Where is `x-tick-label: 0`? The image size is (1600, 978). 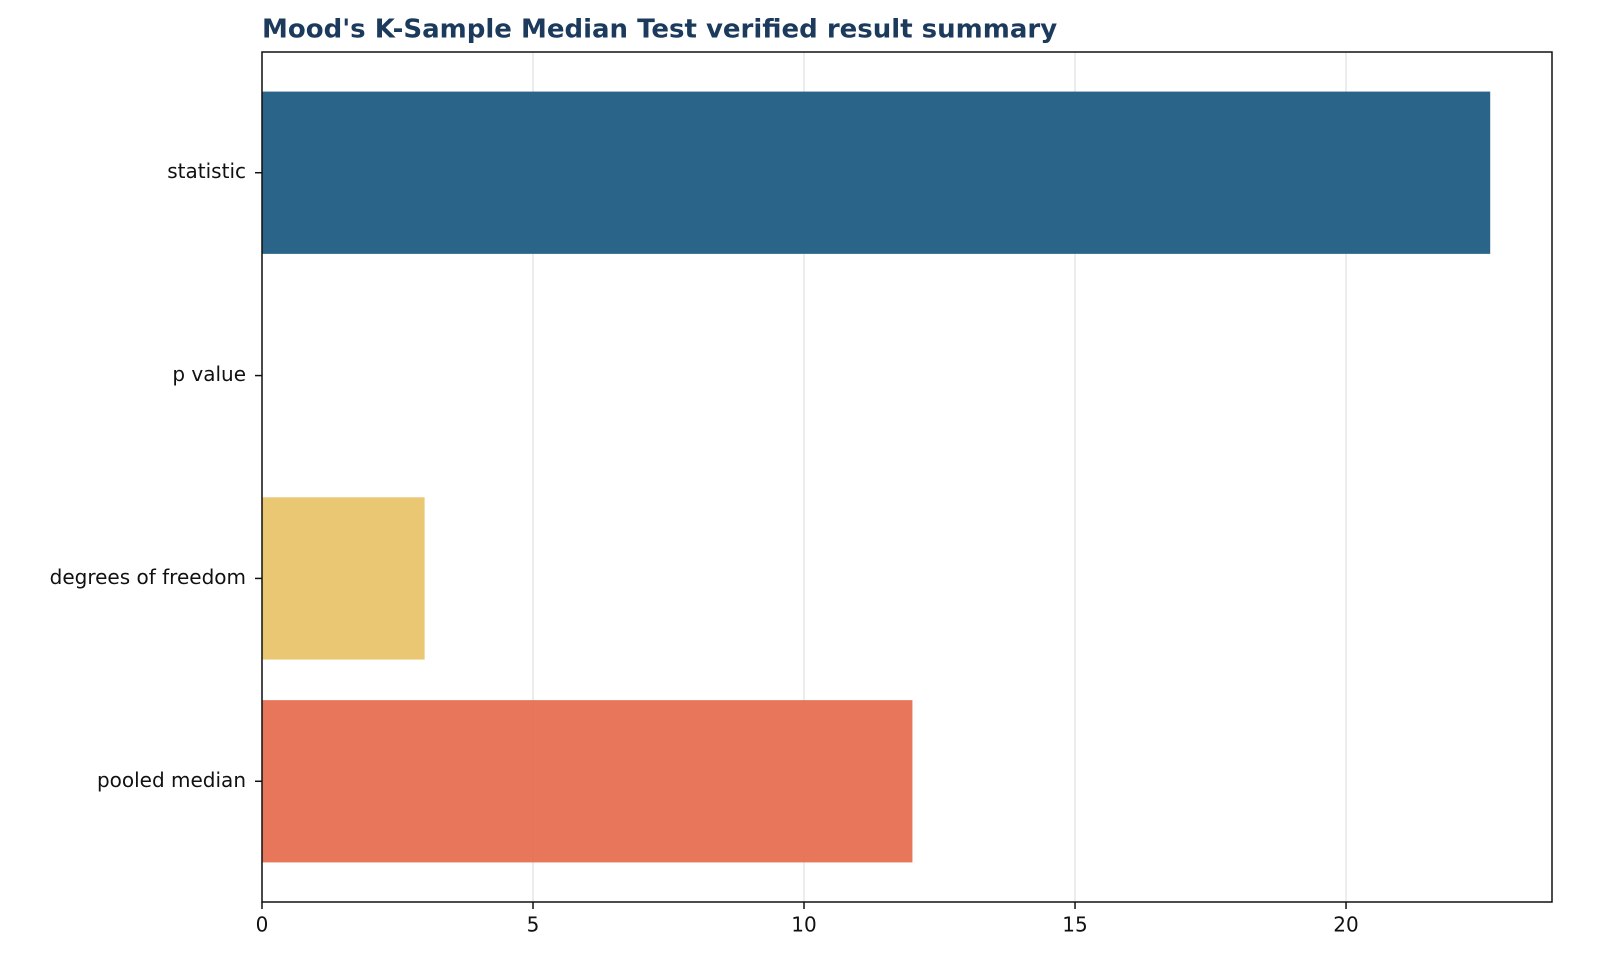
x-tick-label: 0 is located at coordinates (262, 925).